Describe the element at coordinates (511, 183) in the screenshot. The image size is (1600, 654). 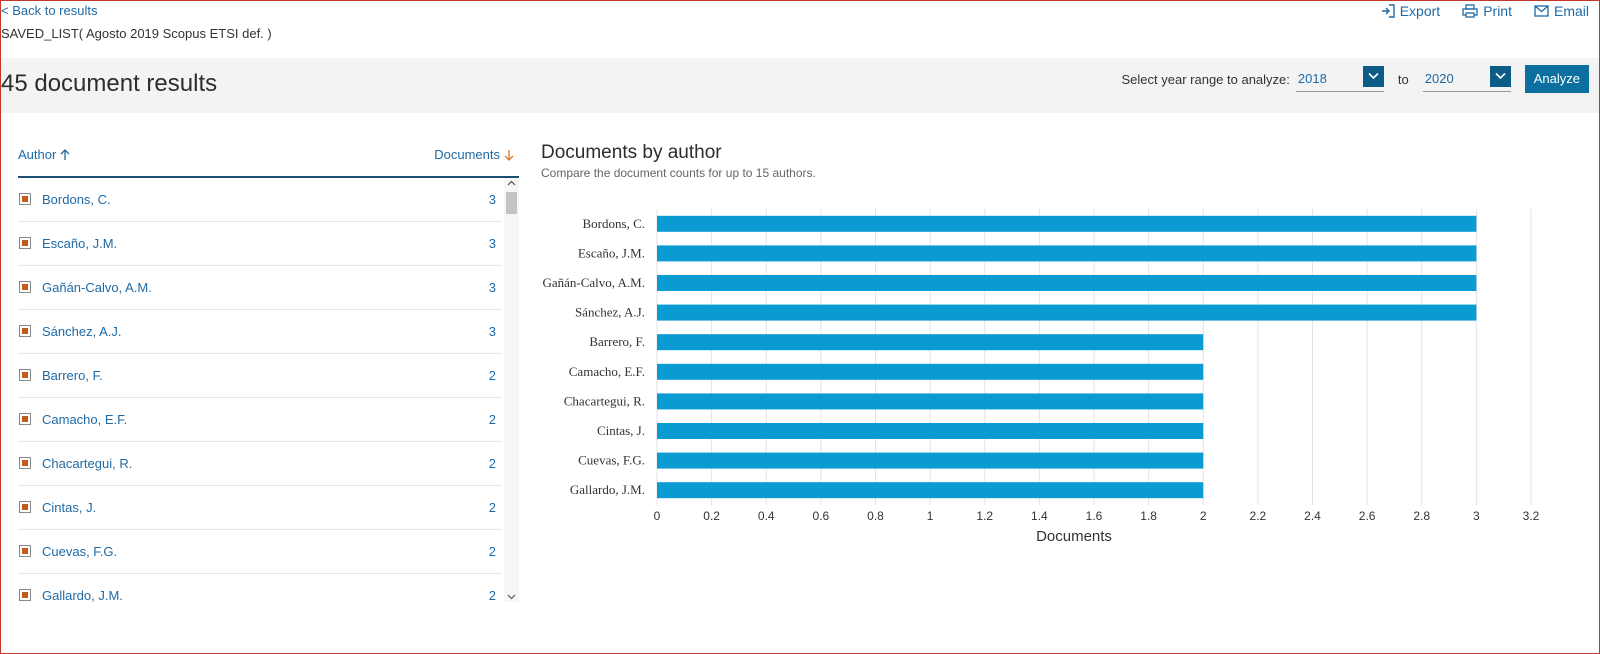
I see `scroll-up-icon` at that location.